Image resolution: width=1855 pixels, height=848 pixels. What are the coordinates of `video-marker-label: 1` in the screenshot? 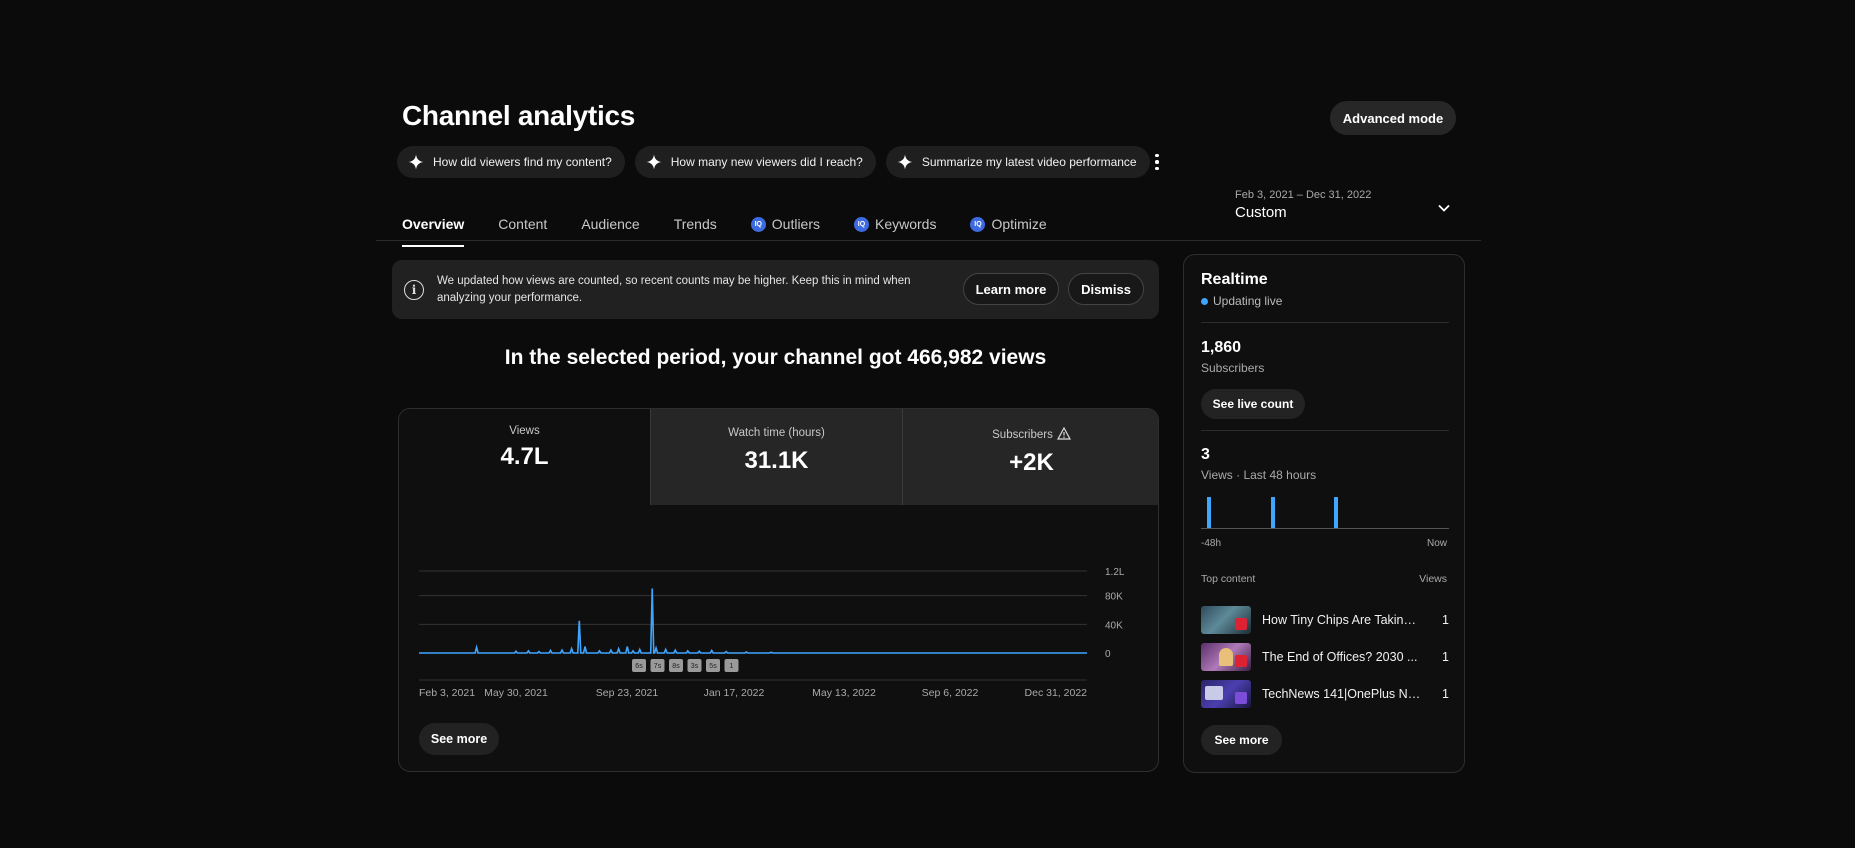 It's located at (732, 666).